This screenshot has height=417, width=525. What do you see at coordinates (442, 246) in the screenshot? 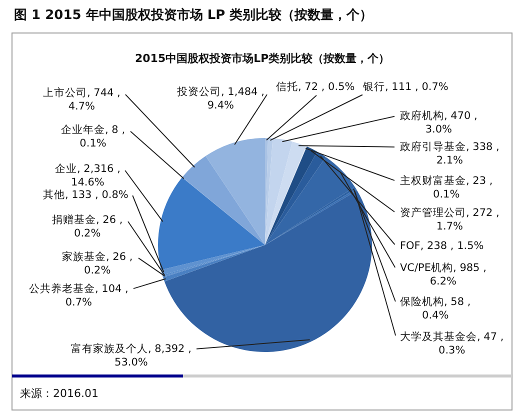
I see `slice-label: FOF, 238 , 1.5%` at bounding box center [442, 246].